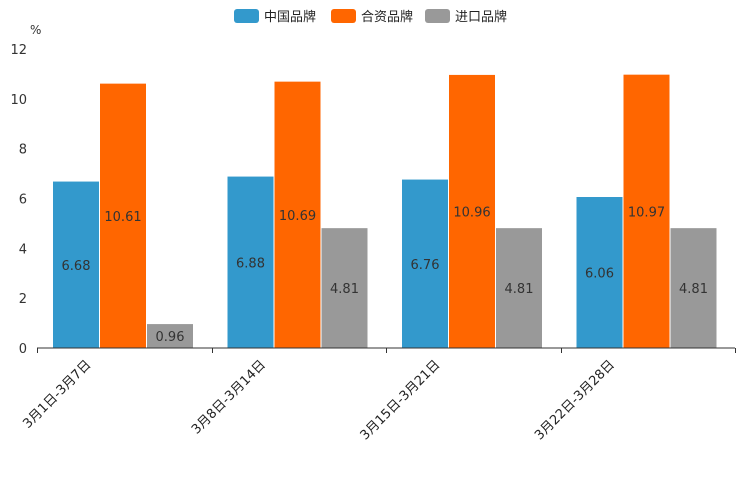  What do you see at coordinates (387, 17) in the screenshot?
I see `legend-label-2: 合资品牌` at bounding box center [387, 17].